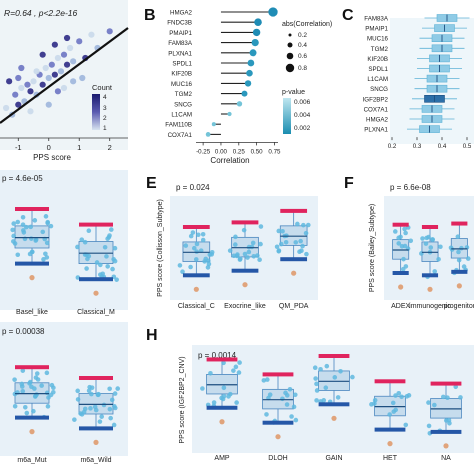 The height and width of the screenshot is (474, 474). I want to click on gene-label: FAM83A, so click(376, 19).